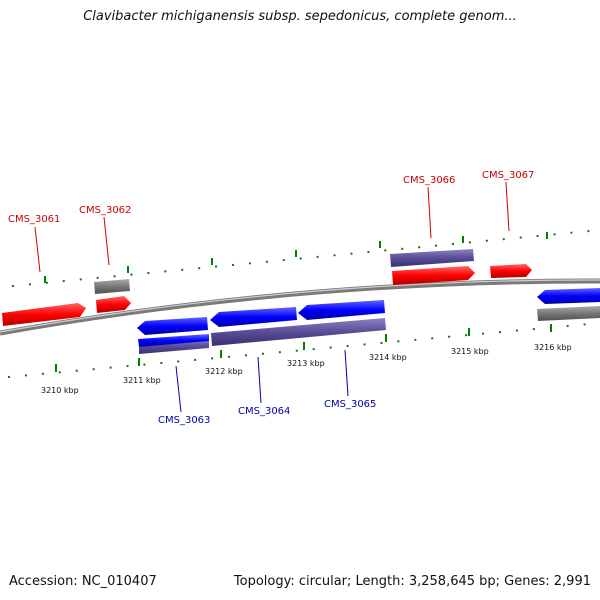 Image resolution: width=600 pixels, height=600 pixels. What do you see at coordinates (306, 363) in the screenshot?
I see `tick-label: 3213 kbp` at bounding box center [306, 363].